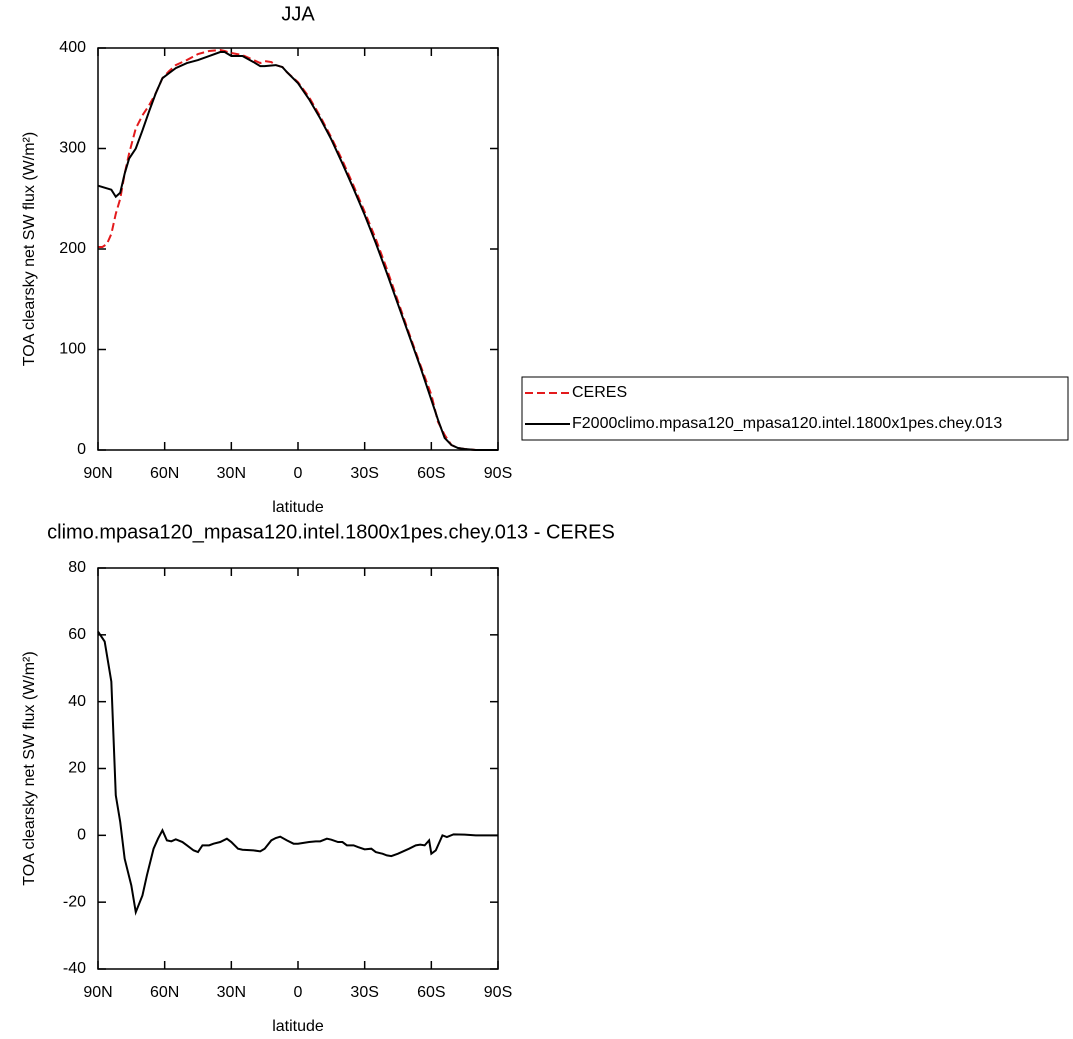 The height and width of the screenshot is (1039, 1073). What do you see at coordinates (77, 567) in the screenshot?
I see `y-tick-label: 80` at bounding box center [77, 567].